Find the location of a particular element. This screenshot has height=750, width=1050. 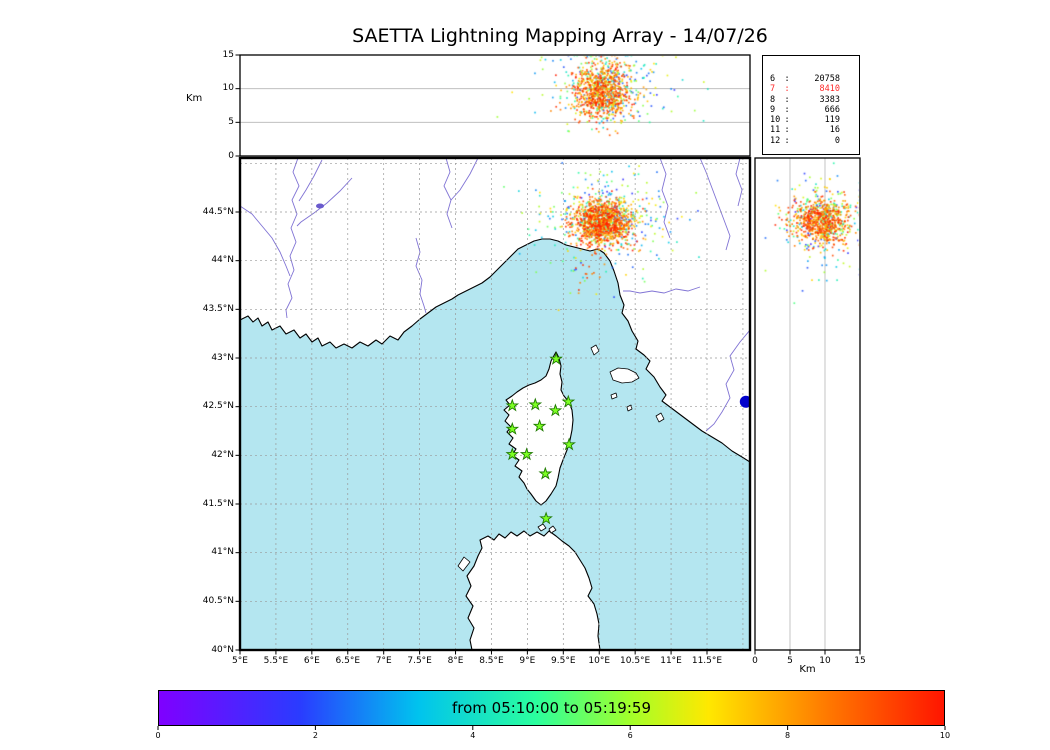

lat-alt-panel-border is located at coordinates (807, 404).